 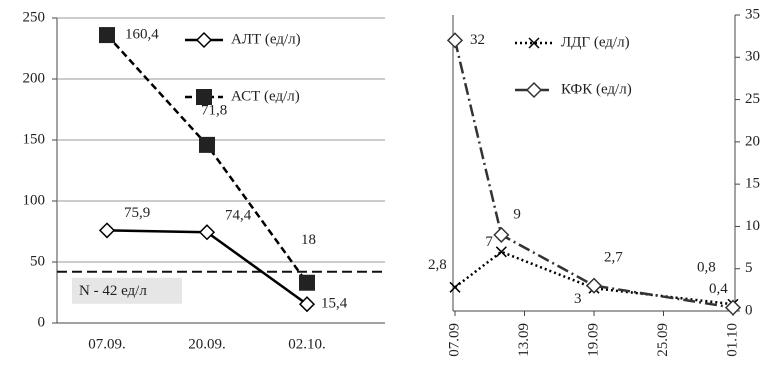 What do you see at coordinates (752, 14) in the screenshot?
I see `y-tick-label: 35` at bounding box center [752, 14].